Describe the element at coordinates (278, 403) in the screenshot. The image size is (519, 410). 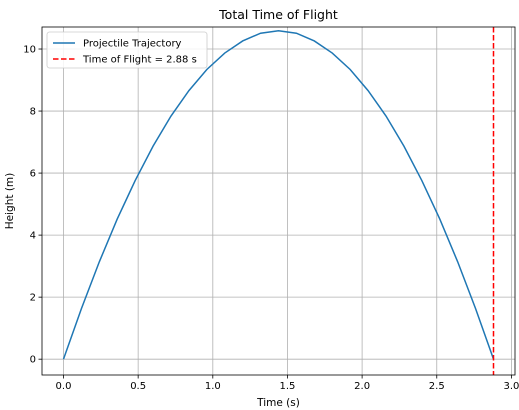
I see `x-axis-label: Time (s)` at that location.